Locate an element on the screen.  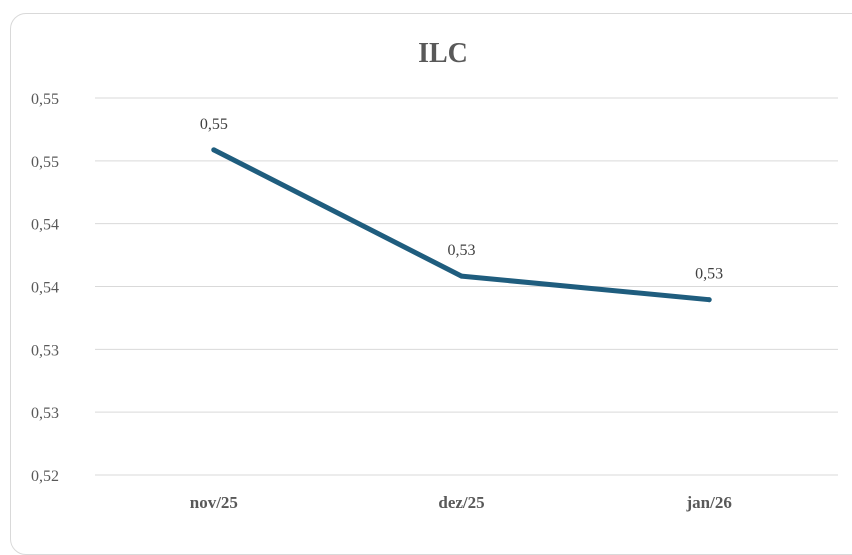
x-tick-label: dez/25 is located at coordinates (461, 502).